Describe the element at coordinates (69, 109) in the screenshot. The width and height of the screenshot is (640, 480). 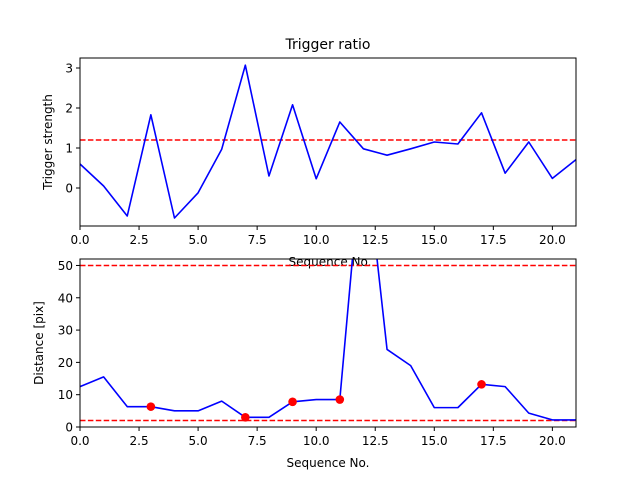
I see `top-y-tick-label: 2` at that location.